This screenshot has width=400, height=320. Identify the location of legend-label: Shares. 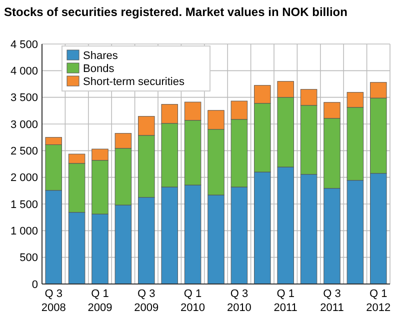
(100, 56).